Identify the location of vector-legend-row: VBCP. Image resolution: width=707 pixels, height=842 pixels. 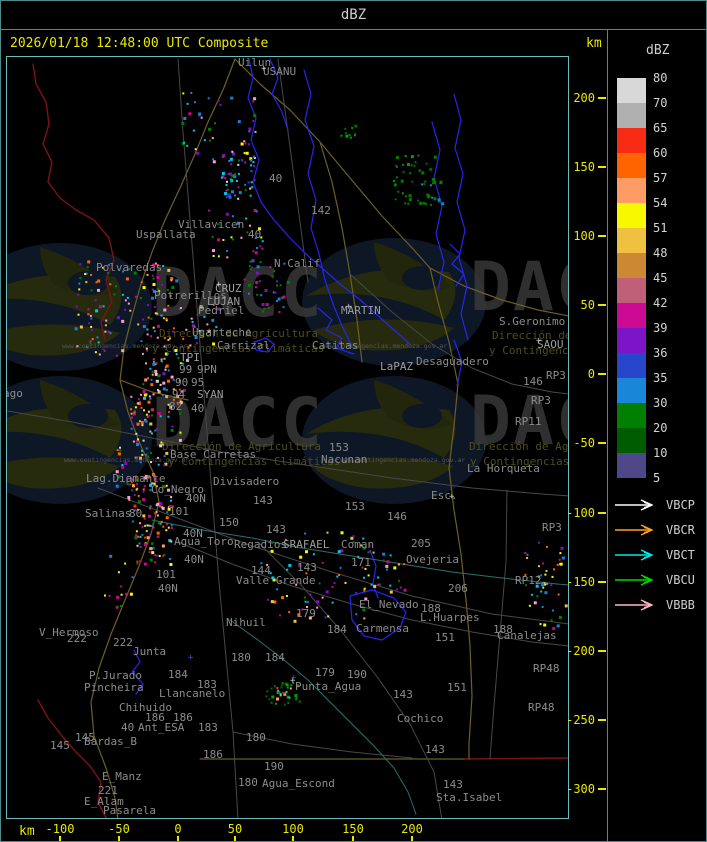
(654, 505).